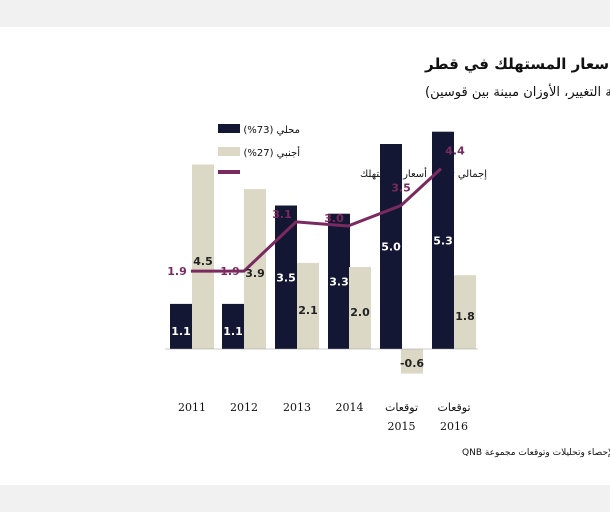 This screenshot has width=610, height=512. What do you see at coordinates (271, 152) in the screenshot?
I see `legend-label-foreign: أجنبي (27%)` at bounding box center [271, 152].